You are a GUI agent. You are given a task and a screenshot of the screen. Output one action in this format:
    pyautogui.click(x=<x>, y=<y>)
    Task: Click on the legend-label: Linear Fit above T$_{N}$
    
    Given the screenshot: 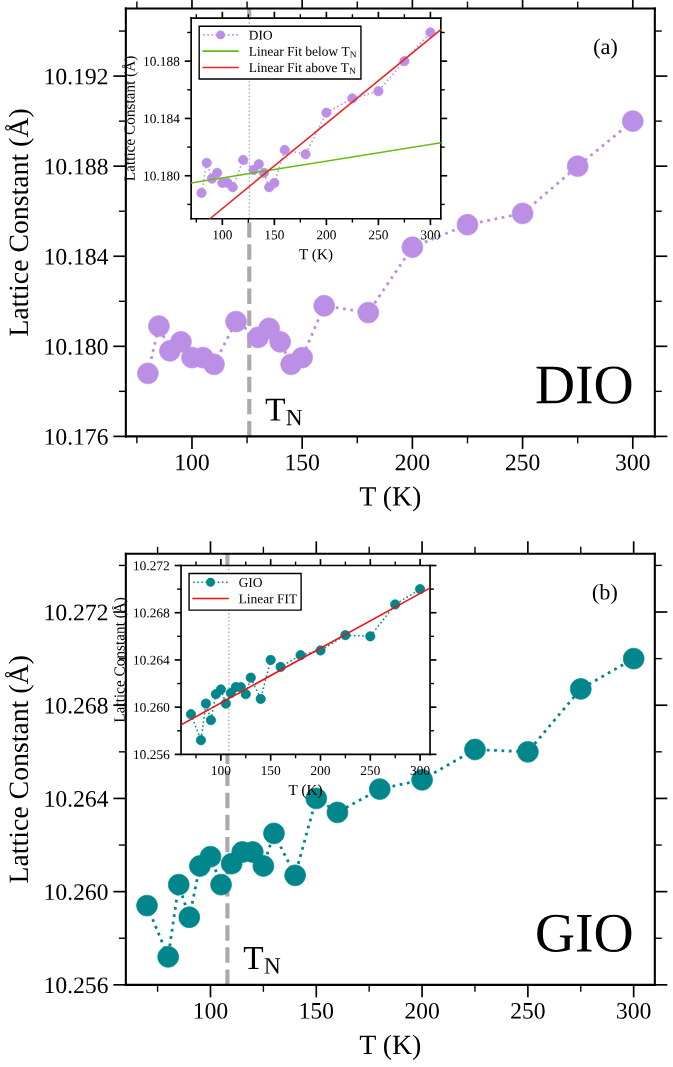 What is the action you would take?
    pyautogui.click(x=302, y=68)
    